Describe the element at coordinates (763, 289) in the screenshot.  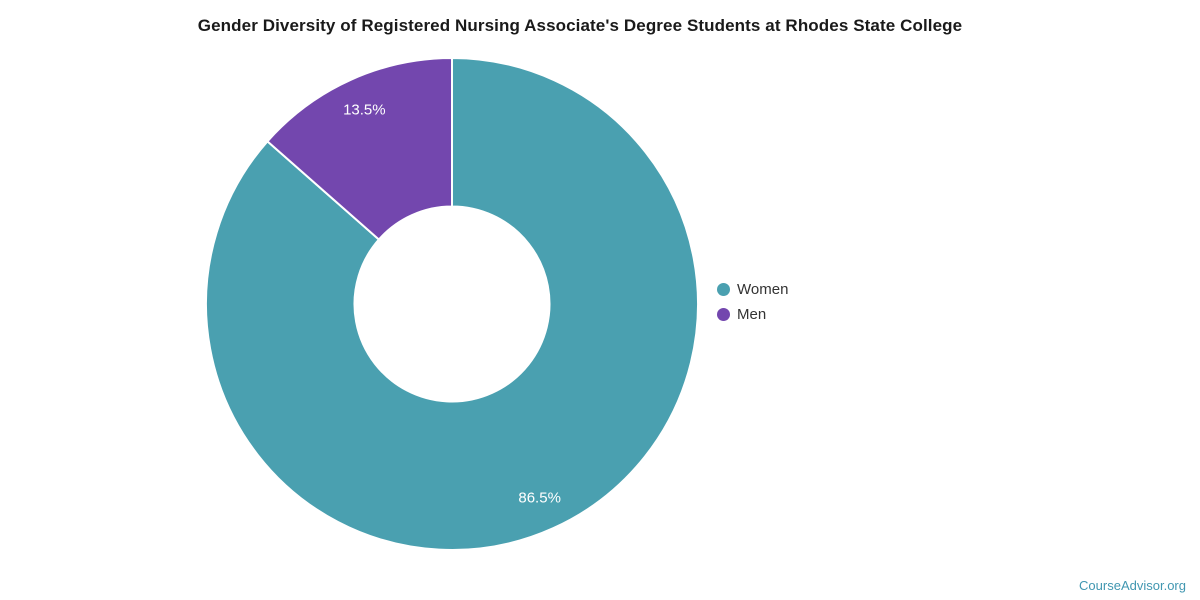
I see `legend-label-women: Women` at that location.